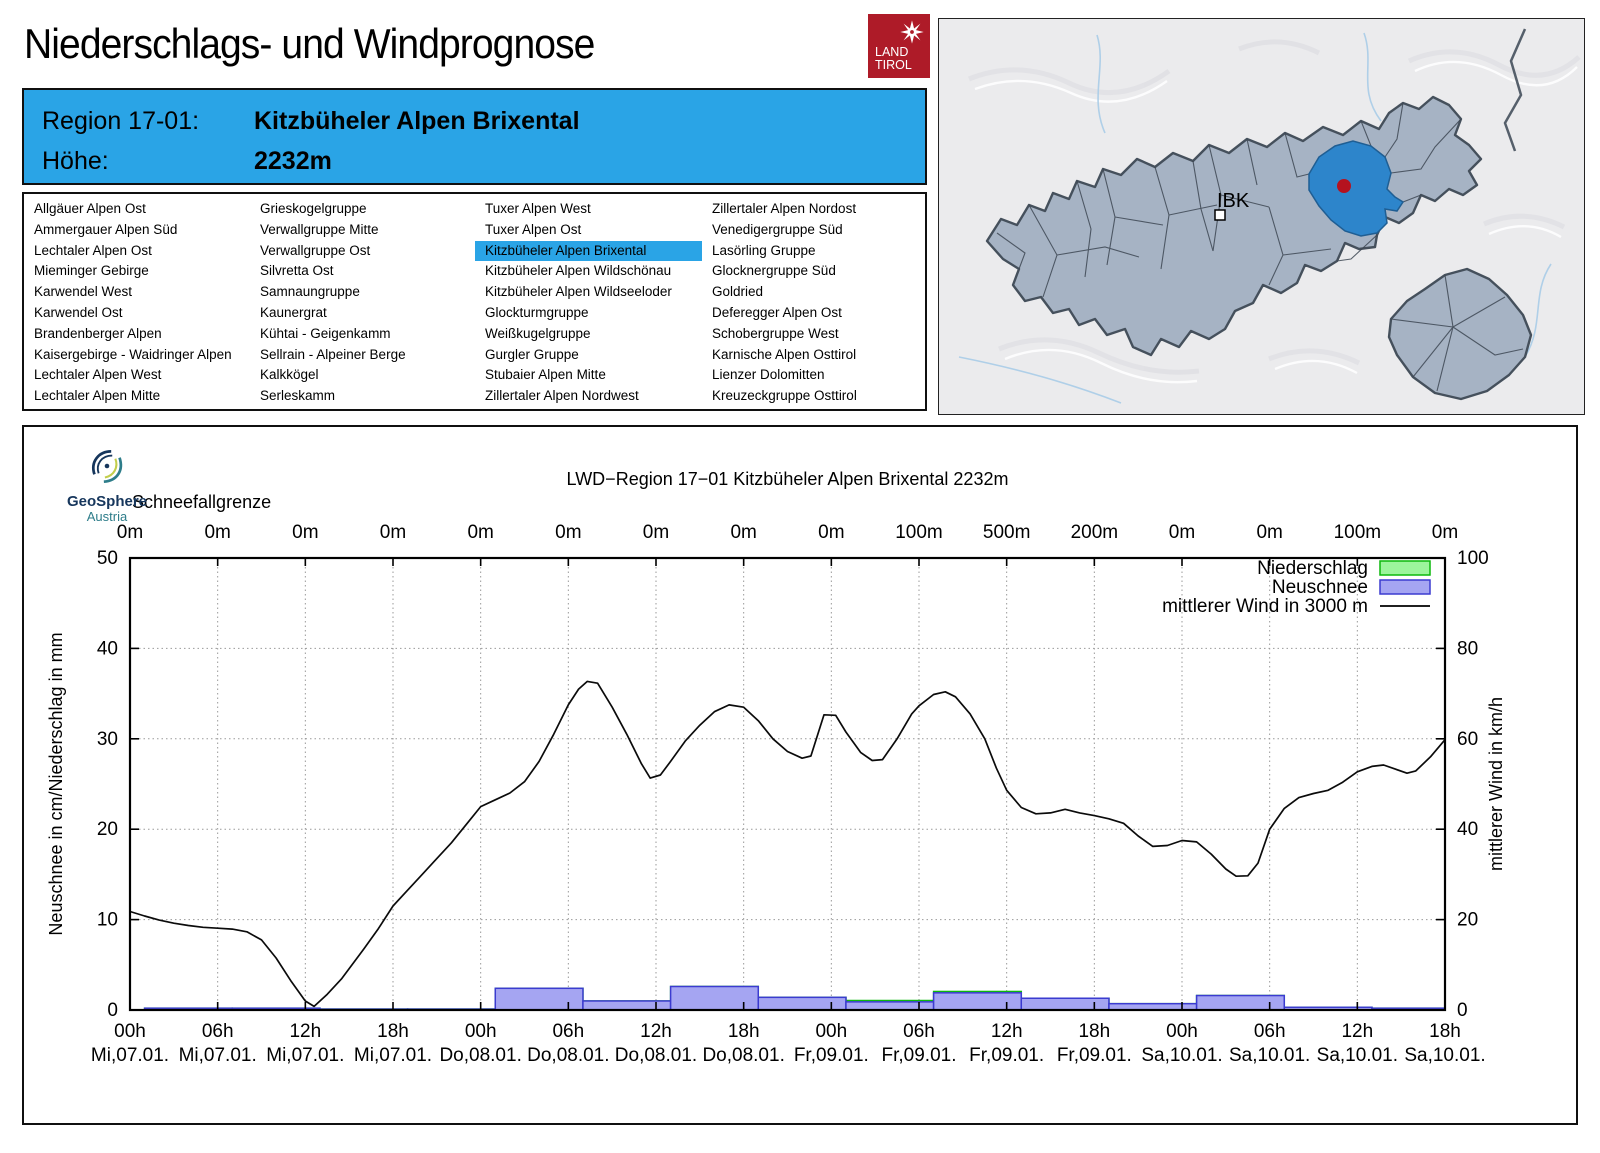 This screenshot has height=1153, width=1600. I want to click on region-list-item: Brandenberger Alpen, so click(98, 333).